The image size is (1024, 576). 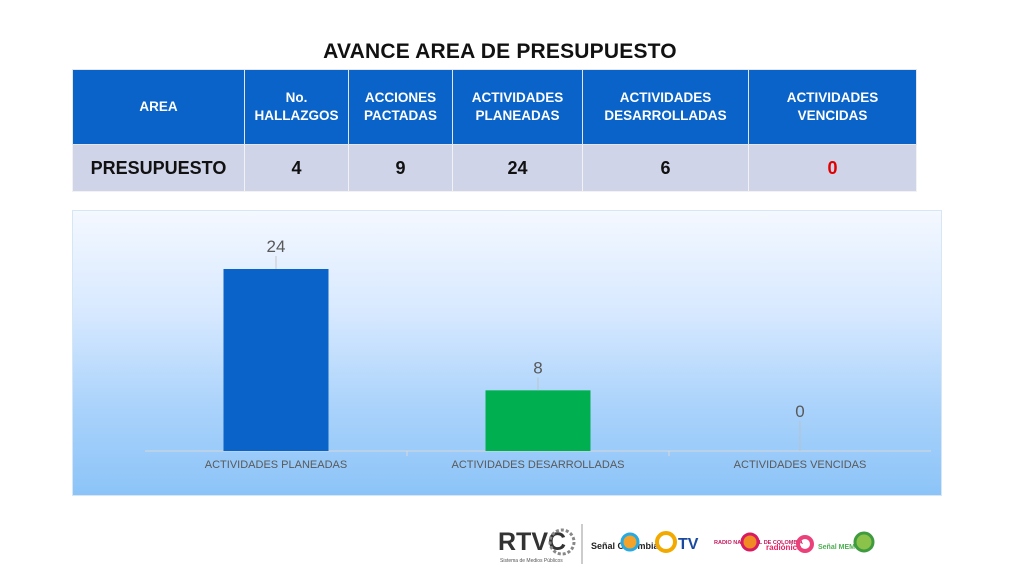 What do you see at coordinates (630, 542) in the screenshot?
I see `senal-colombia-emblem-icon` at bounding box center [630, 542].